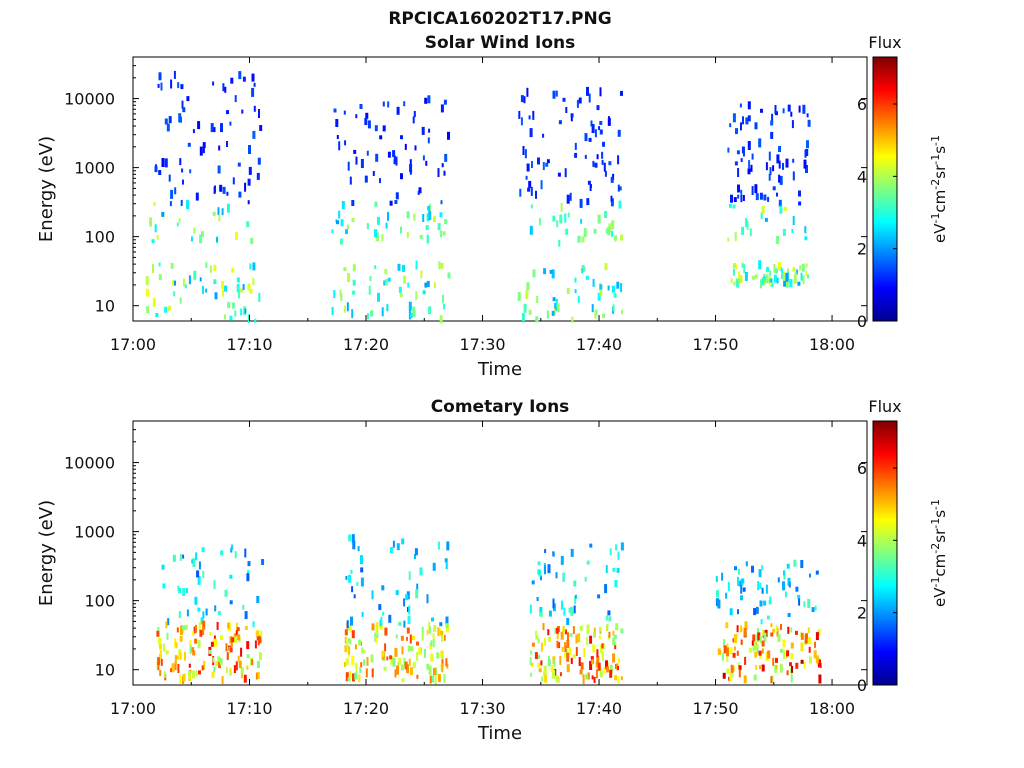  I want to click on x-tick-label: 17:30, so click(482, 708).